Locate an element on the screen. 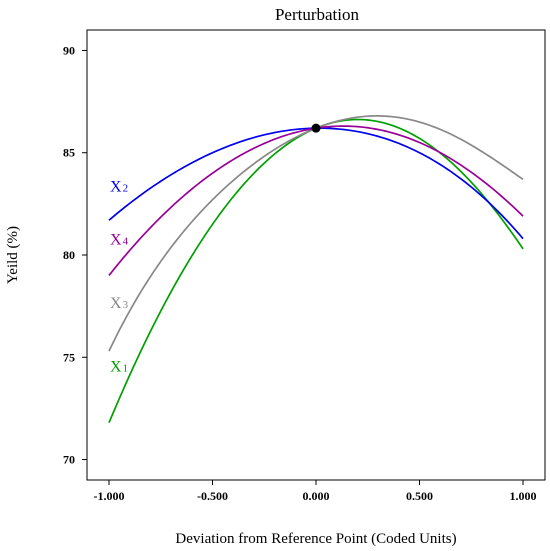 The width and height of the screenshot is (550, 551). x-tick-label: 1.000 is located at coordinates (523, 496).